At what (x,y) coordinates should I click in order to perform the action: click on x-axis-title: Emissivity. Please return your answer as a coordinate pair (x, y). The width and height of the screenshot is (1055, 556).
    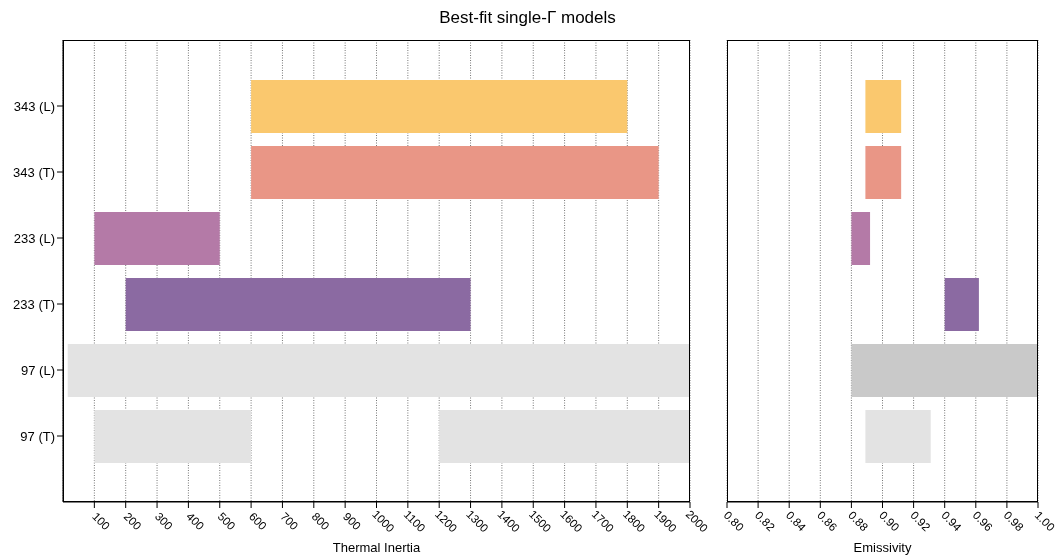
    Looking at the image, I should click on (882, 547).